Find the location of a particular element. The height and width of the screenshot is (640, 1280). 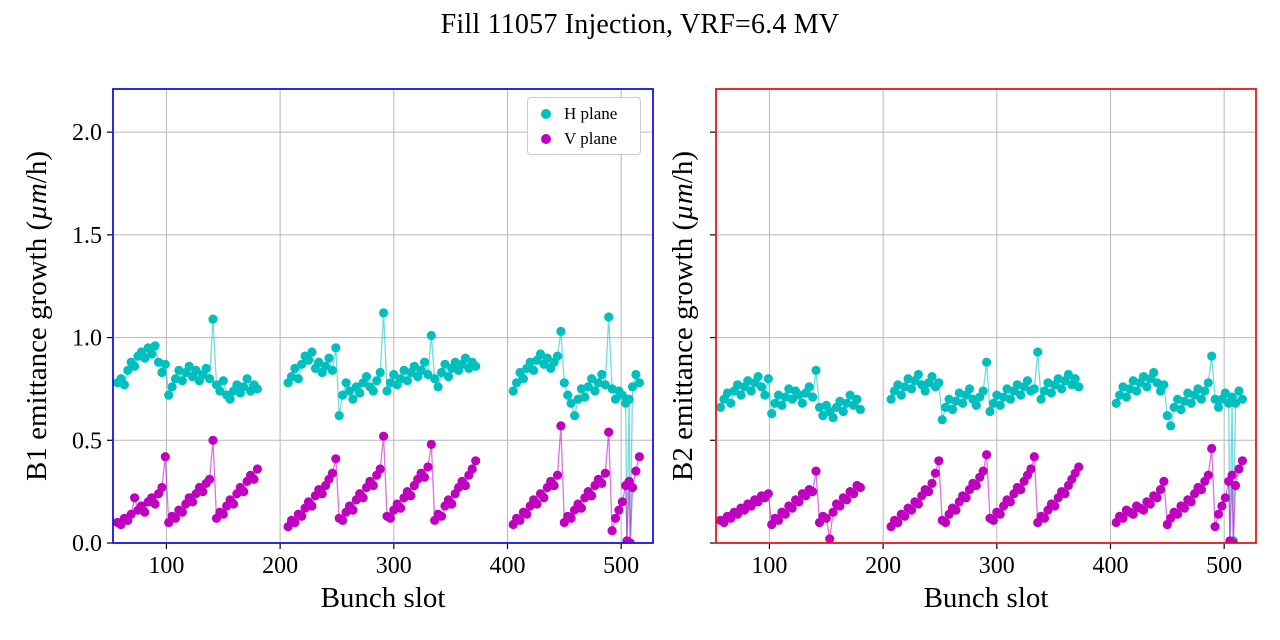

legend-item-v-plane: V plane is located at coordinates (586, 138).